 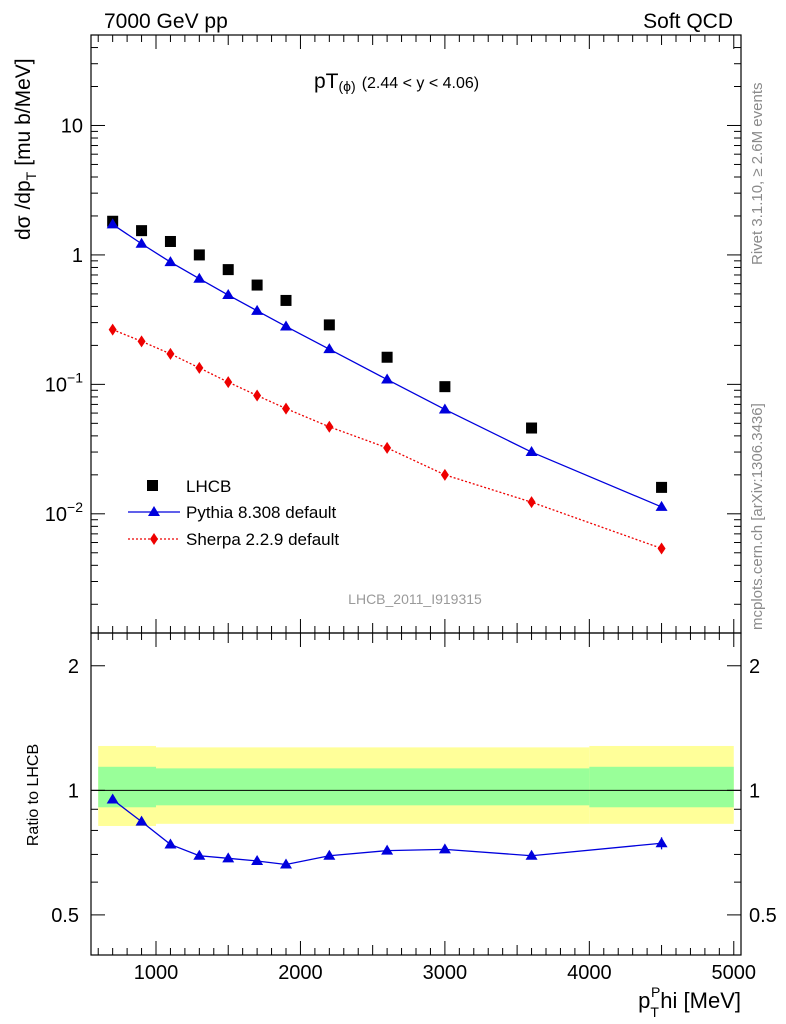 What do you see at coordinates (326, 81) in the screenshot?
I see `plot-title-main: pT` at bounding box center [326, 81].